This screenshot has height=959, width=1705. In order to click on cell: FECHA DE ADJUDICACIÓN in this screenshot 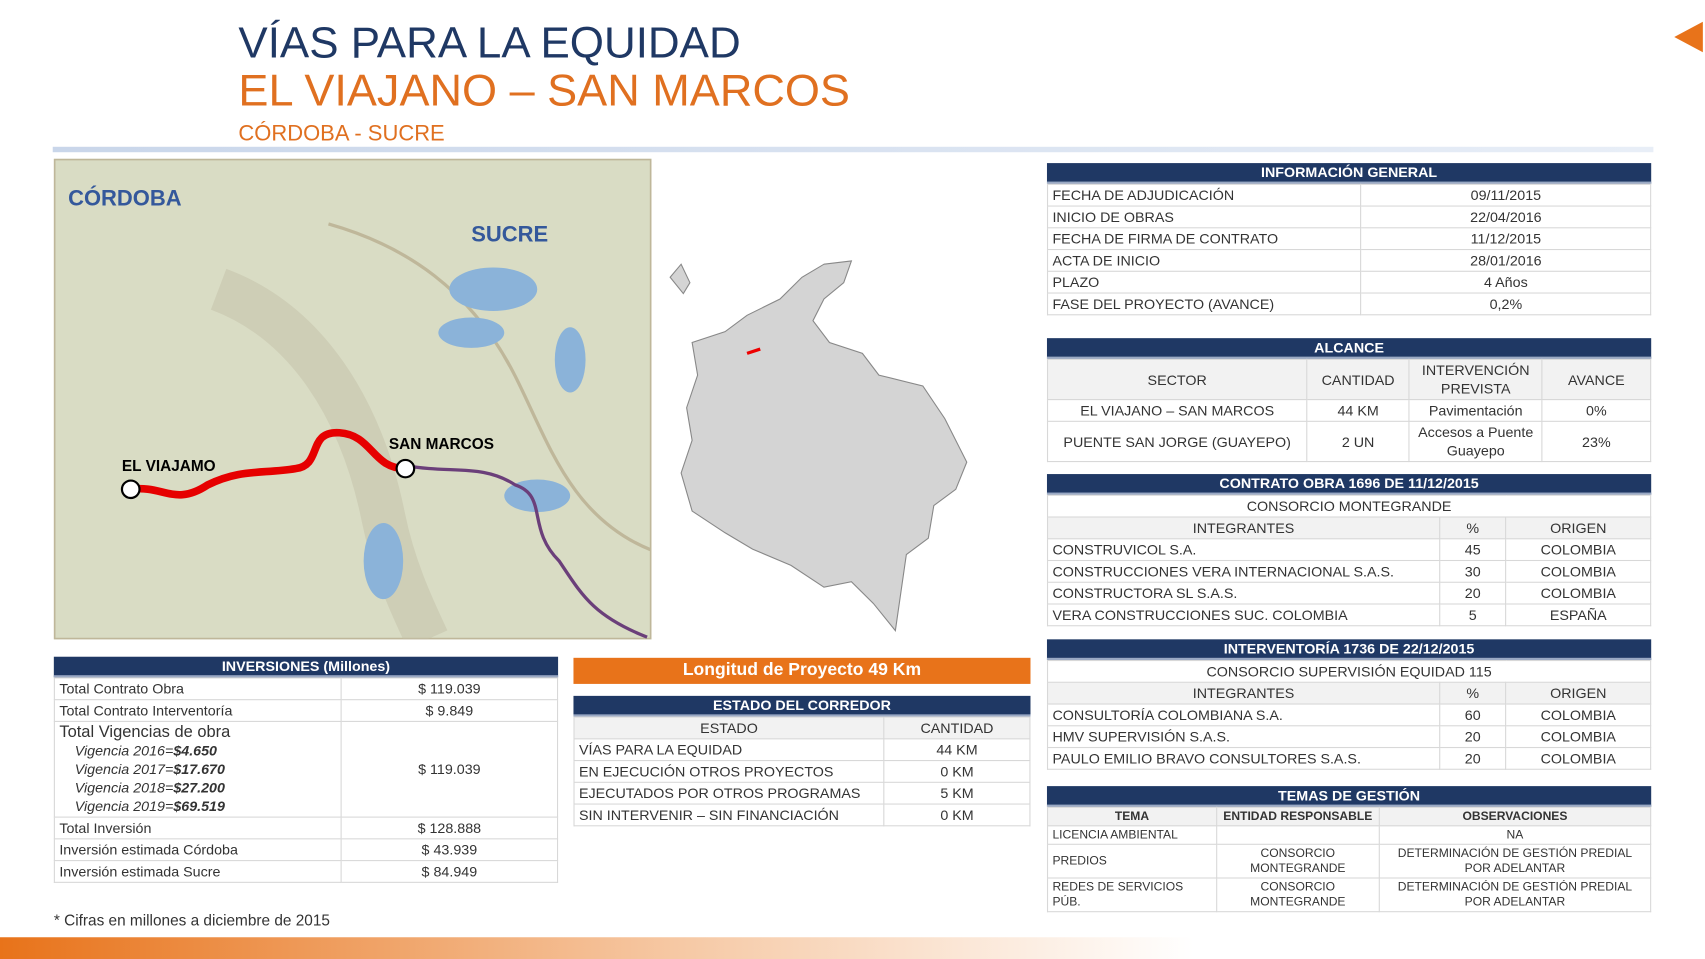, I will do `click(1204, 195)`.